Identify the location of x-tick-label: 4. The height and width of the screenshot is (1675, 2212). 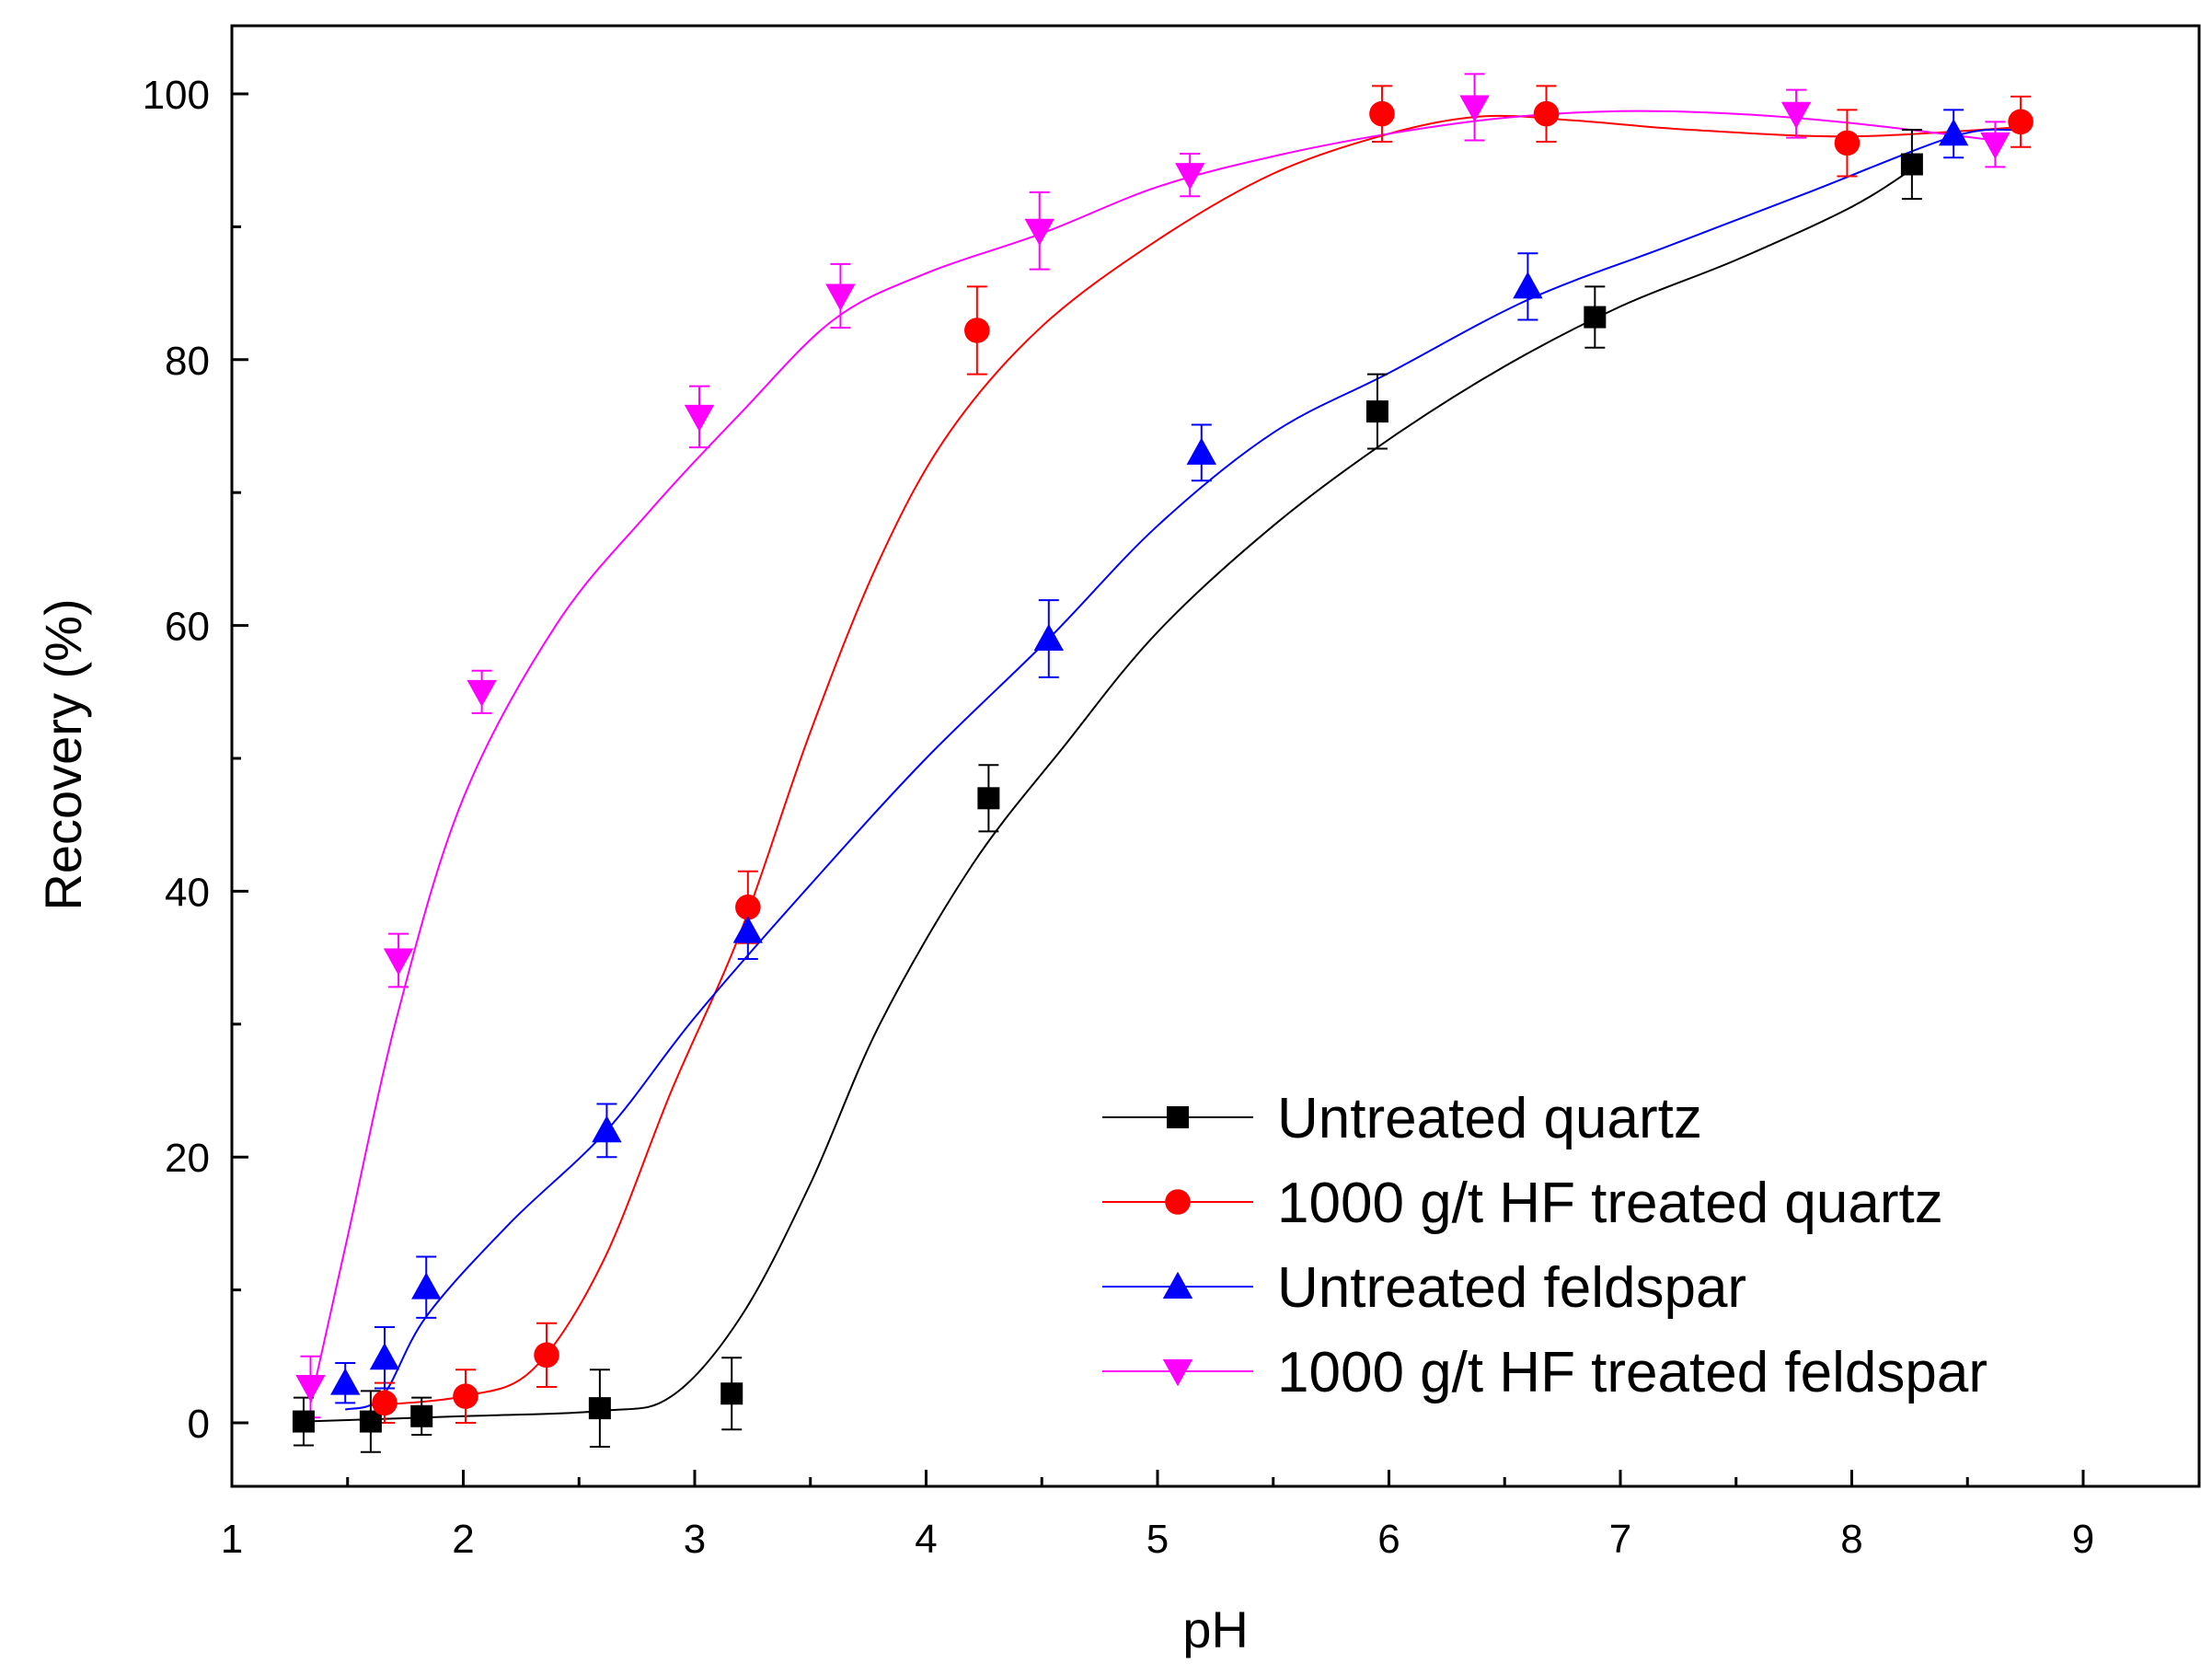
(926, 1539).